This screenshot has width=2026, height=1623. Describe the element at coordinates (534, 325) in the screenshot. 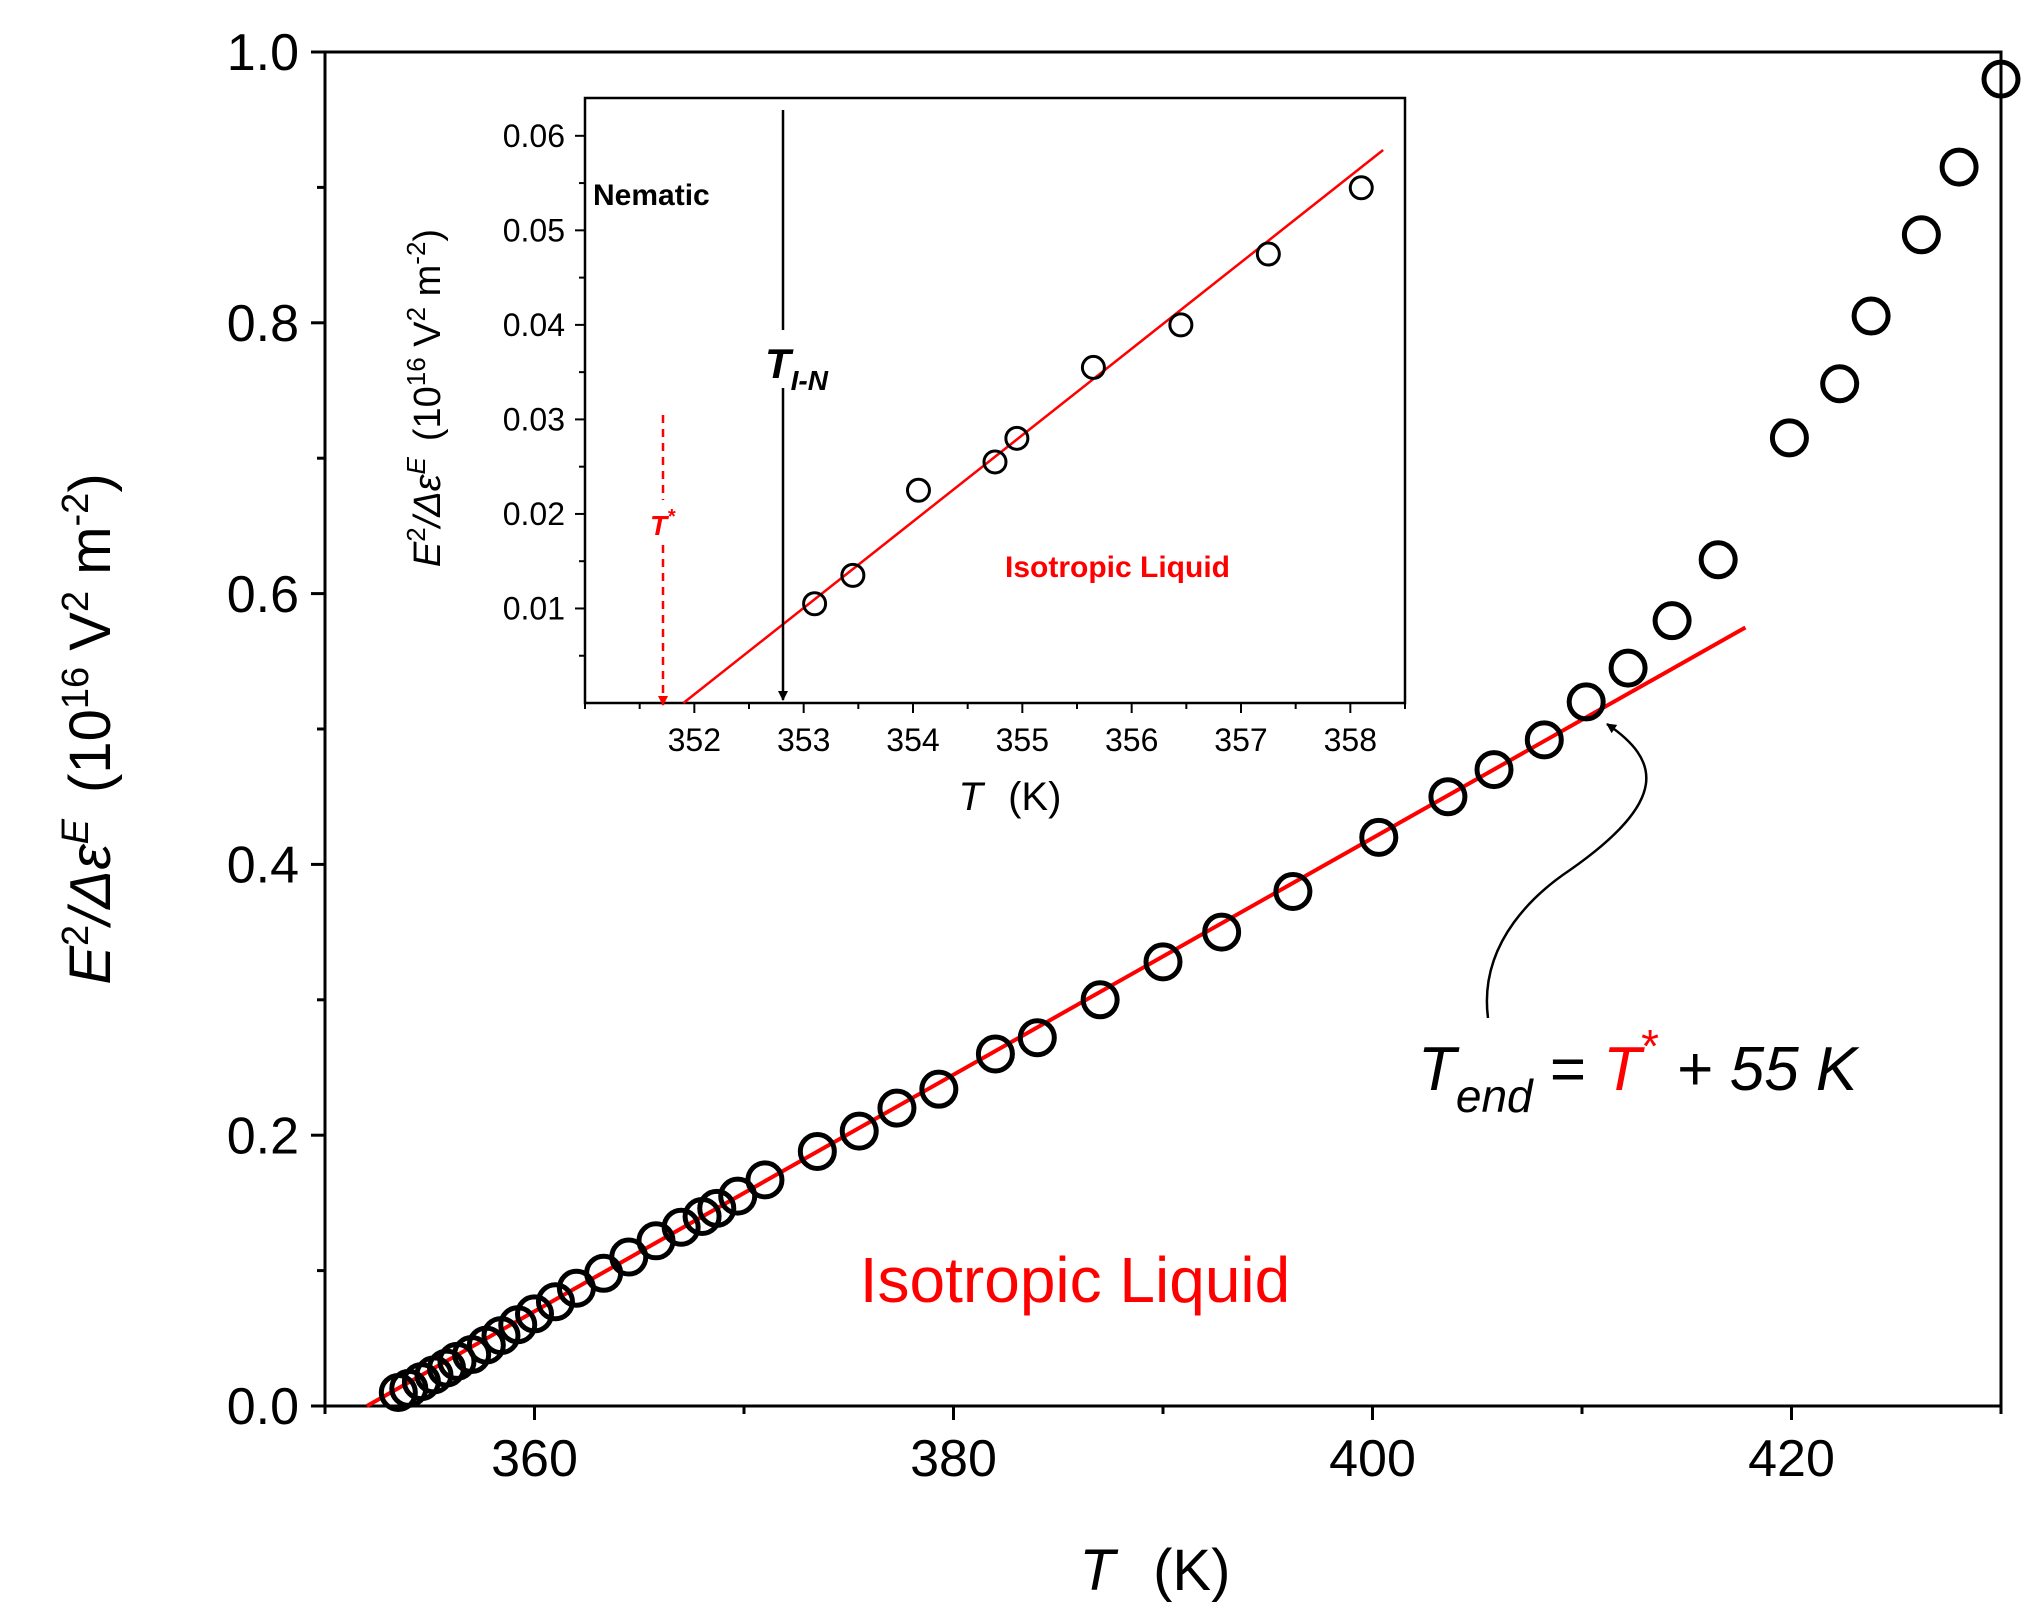

I see `inset-y-tick-label: 0.04` at that location.